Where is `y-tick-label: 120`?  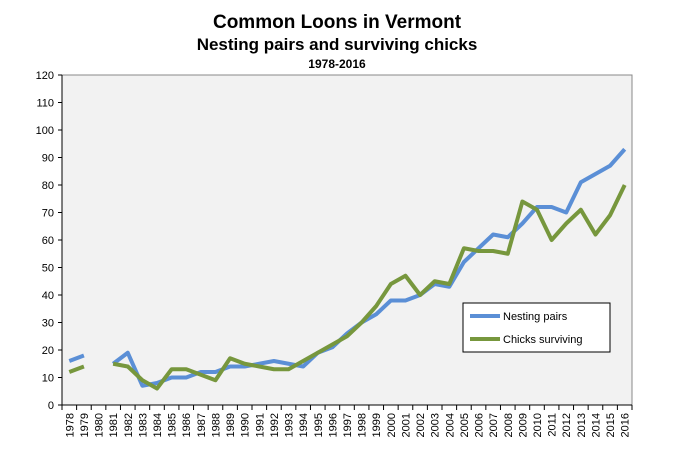 y-tick-label: 120 is located at coordinates (45, 76).